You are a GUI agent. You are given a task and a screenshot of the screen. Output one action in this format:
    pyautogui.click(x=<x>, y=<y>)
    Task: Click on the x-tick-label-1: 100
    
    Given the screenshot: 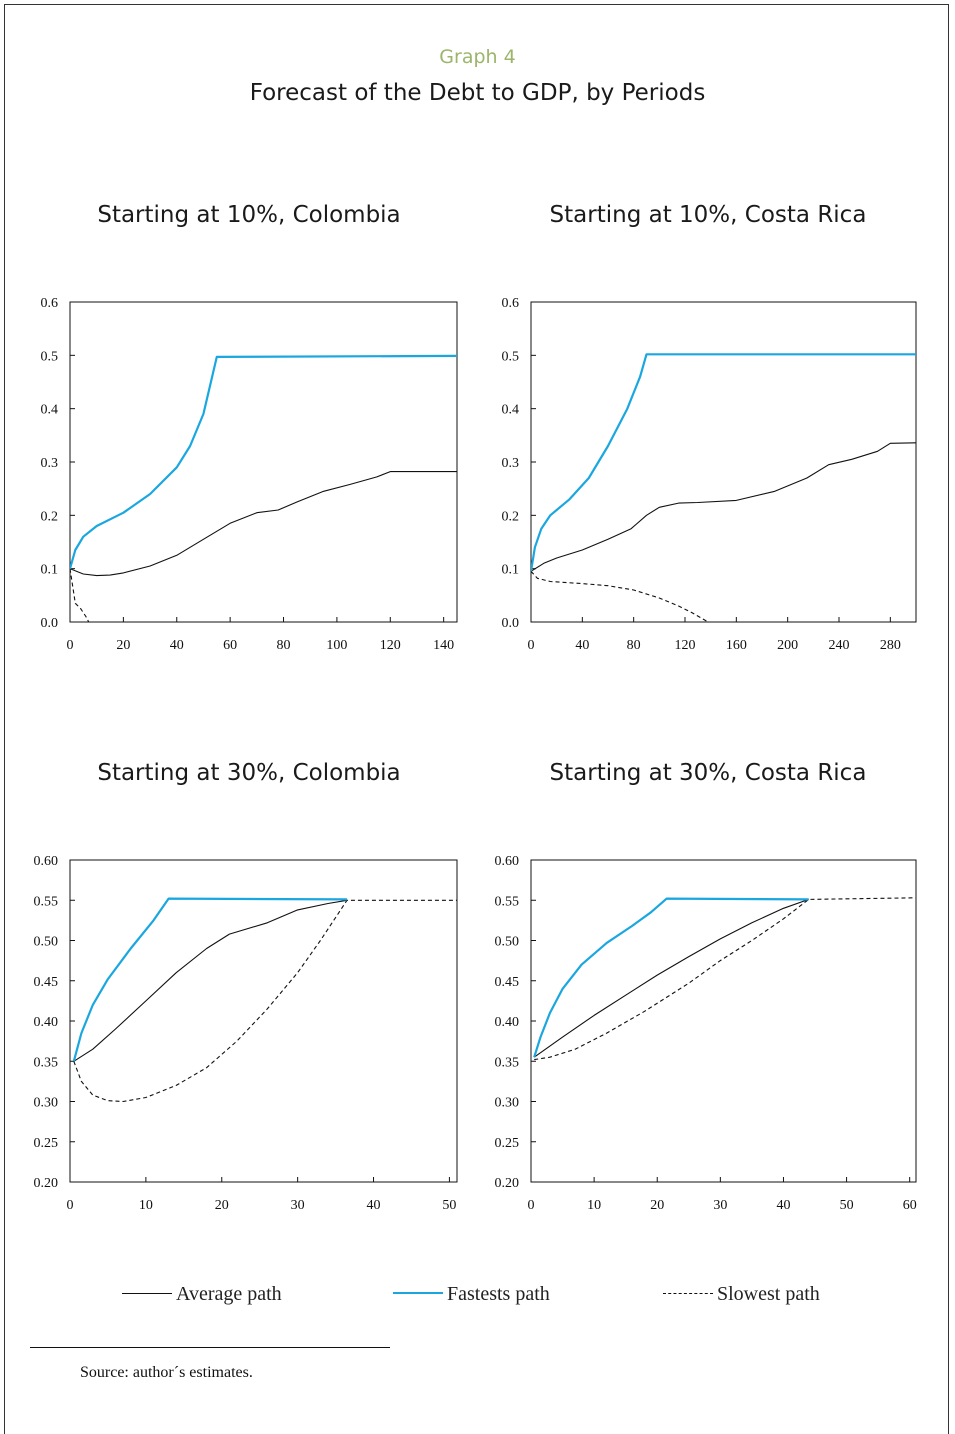 What is the action you would take?
    pyautogui.click(x=336, y=645)
    